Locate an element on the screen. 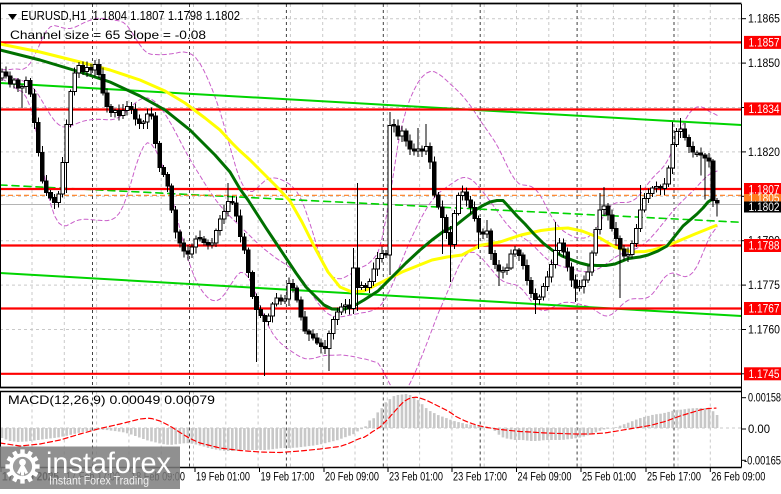 The height and width of the screenshot is (494, 781). svg-text: 1.1834 is located at coordinates (765, 110).